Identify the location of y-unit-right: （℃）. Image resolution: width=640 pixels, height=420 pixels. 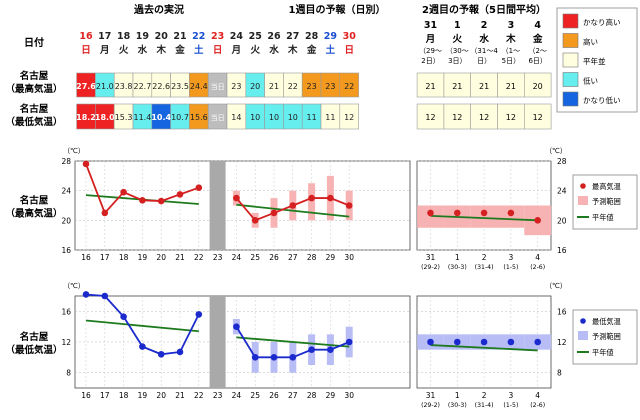
(556, 286).